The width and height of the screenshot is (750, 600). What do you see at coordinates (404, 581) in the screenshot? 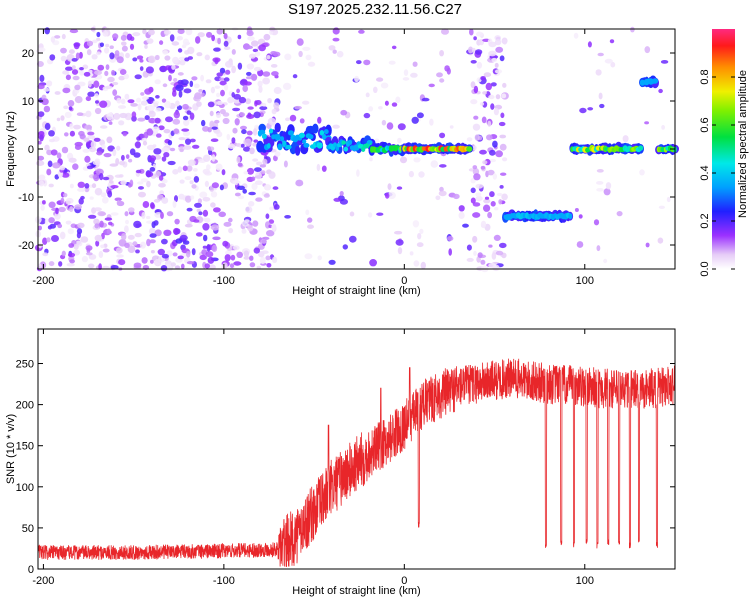
I see `snr-x-tick-label: 0` at bounding box center [404, 581].